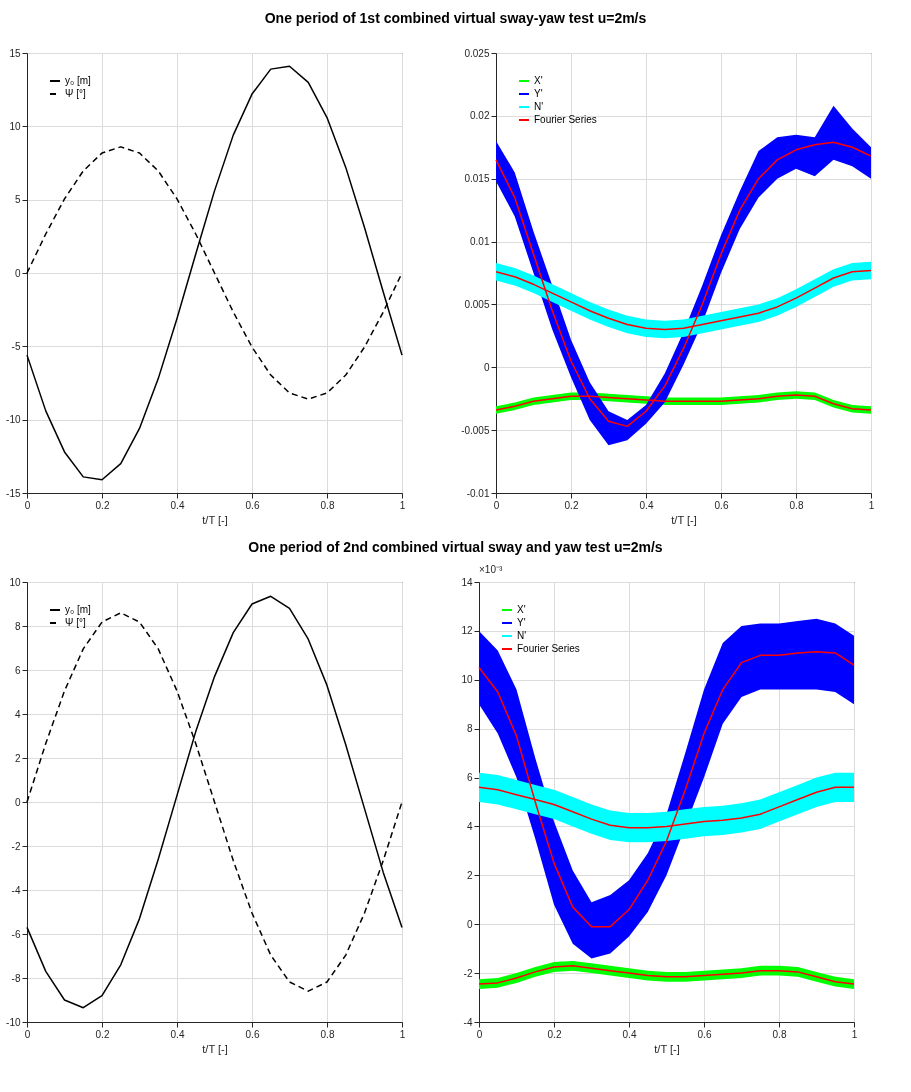  Describe the element at coordinates (477, 304) in the screenshot. I see `y-tick-label: 0.005` at that location.